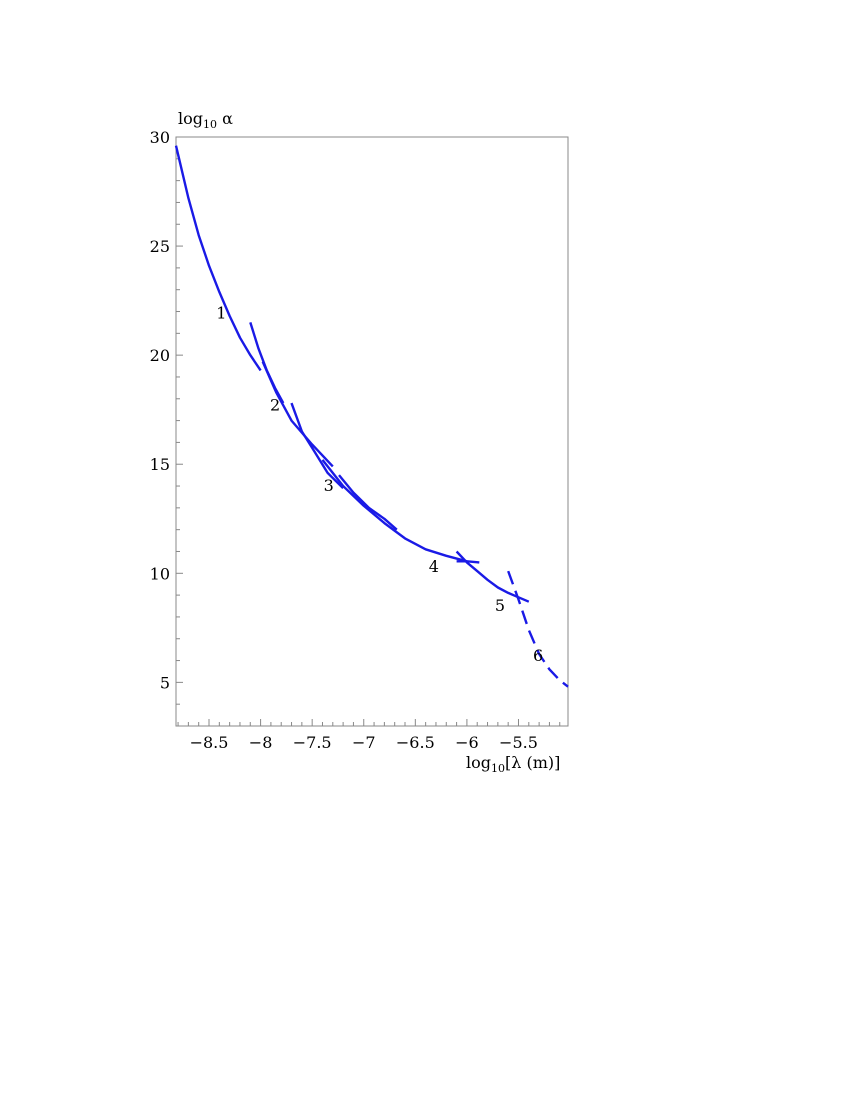 The width and height of the screenshot is (850, 1100). Describe the element at coordinates (518, 742) in the screenshot. I see `x-tick-label: −5.5` at that location.